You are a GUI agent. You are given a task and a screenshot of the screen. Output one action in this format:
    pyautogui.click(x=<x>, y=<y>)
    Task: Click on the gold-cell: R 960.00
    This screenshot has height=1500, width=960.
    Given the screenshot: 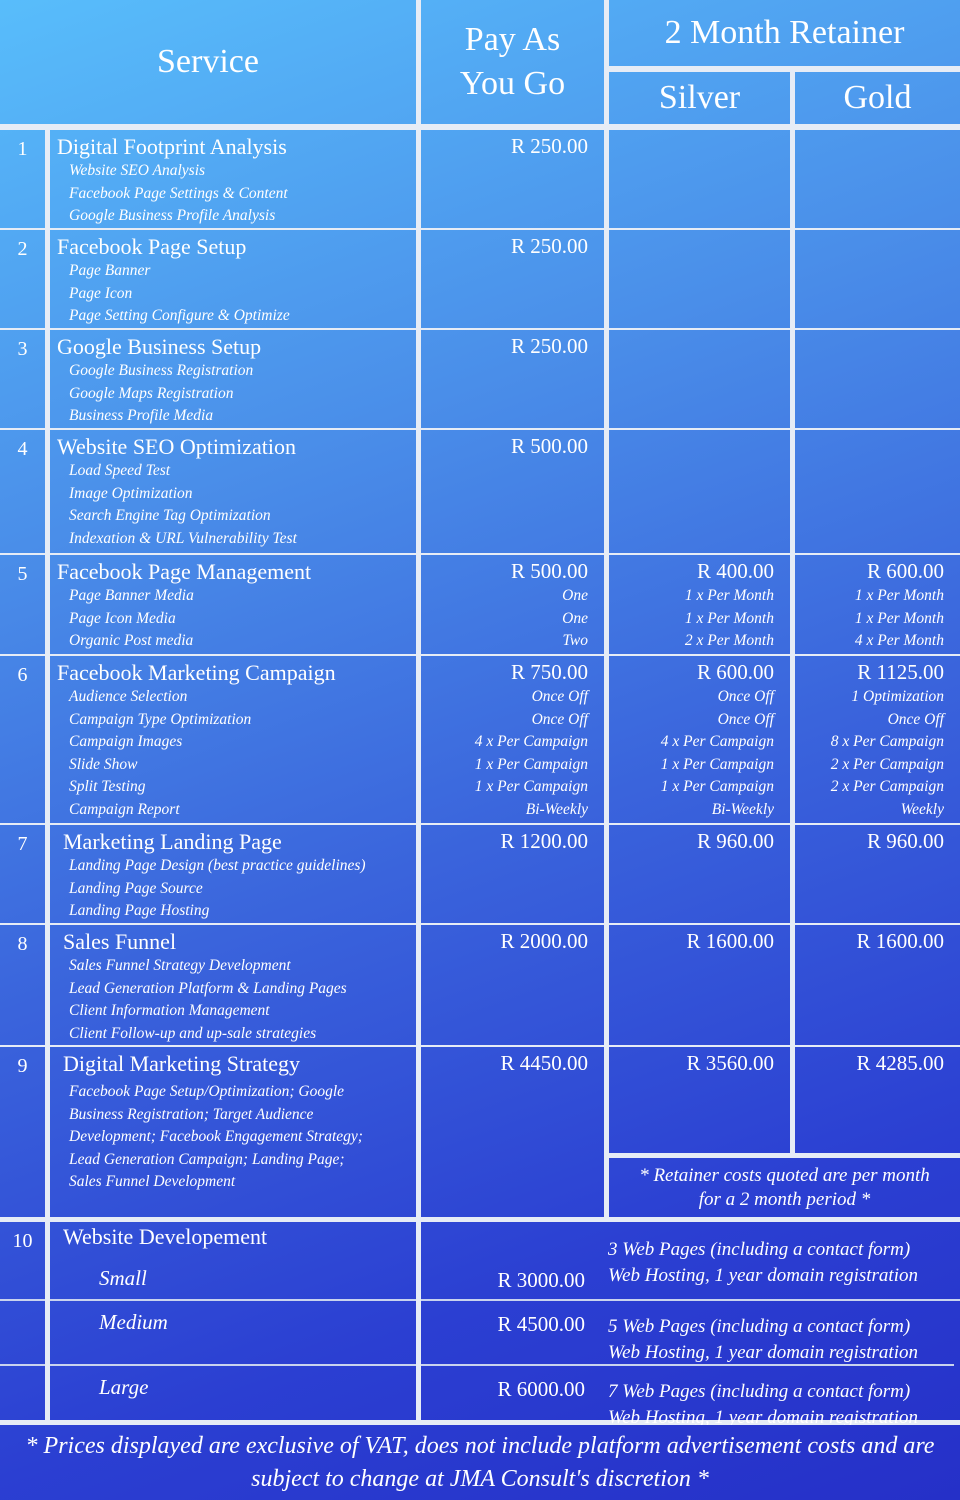 What is the action you would take?
    pyautogui.click(x=877, y=874)
    